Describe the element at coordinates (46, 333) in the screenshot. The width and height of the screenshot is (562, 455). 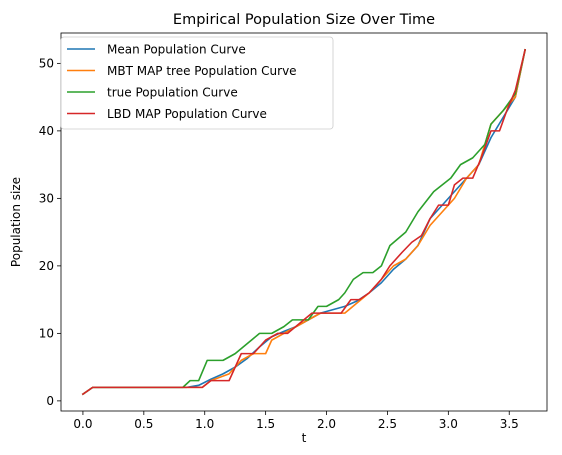
I see `y-tick-label: 10` at that location.